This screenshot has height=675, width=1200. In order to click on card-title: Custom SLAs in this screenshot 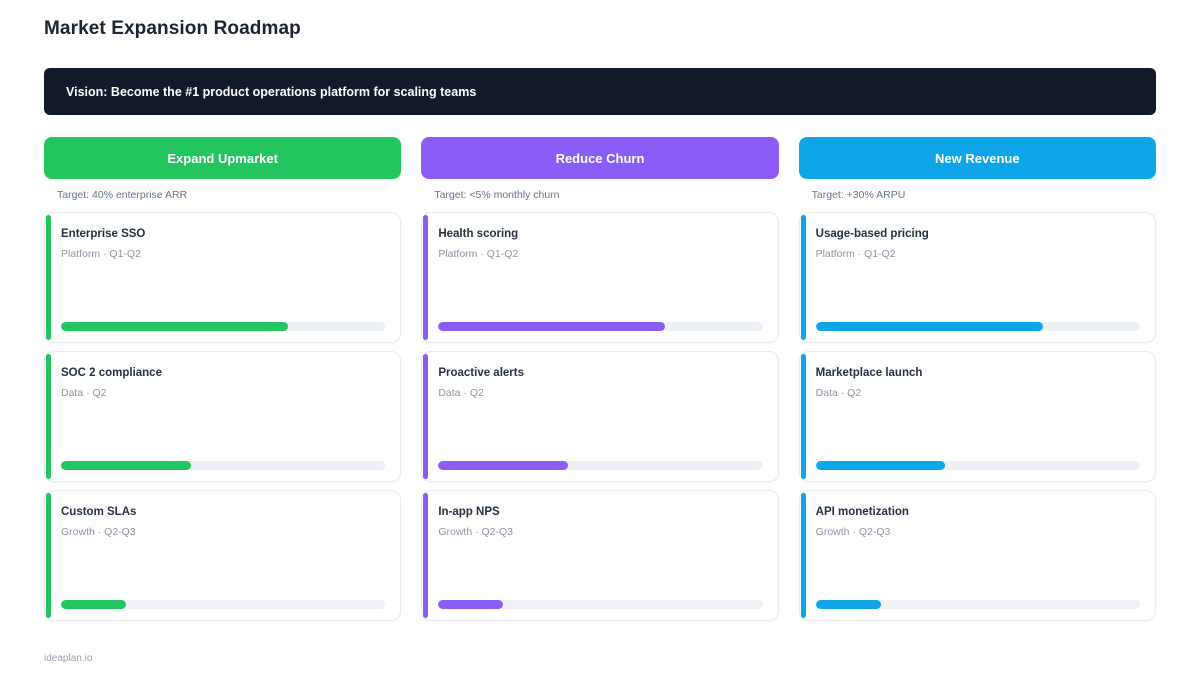, I will do `click(99, 512)`.